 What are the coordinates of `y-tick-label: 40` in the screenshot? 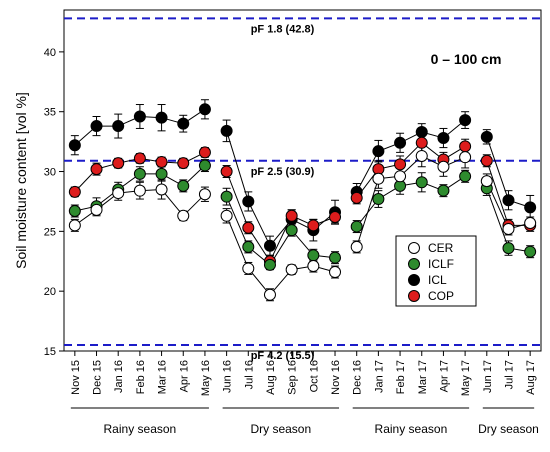 It's located at (50, 53).